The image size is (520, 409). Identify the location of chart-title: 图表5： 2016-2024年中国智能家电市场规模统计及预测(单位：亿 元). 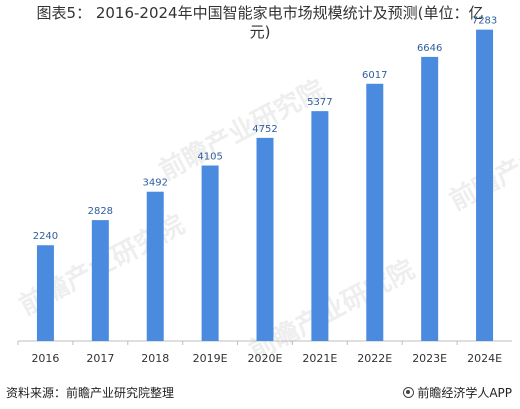
(260, 23).